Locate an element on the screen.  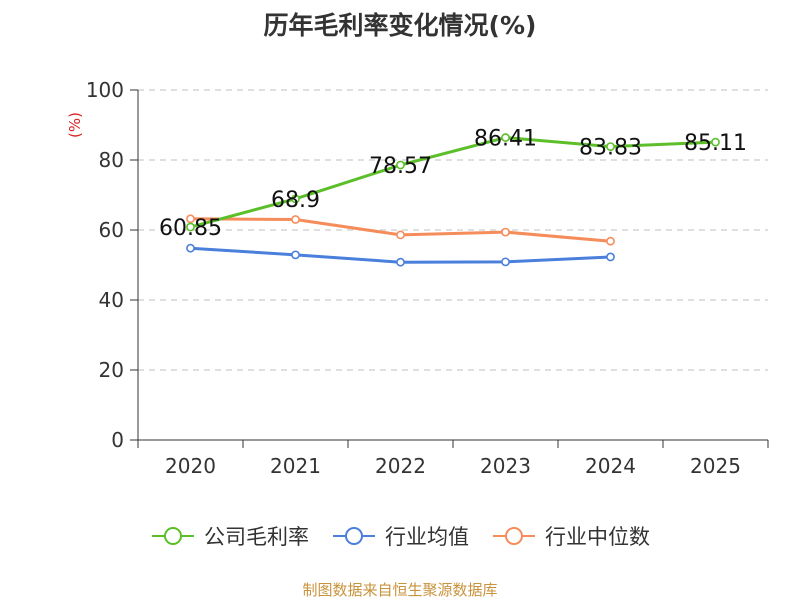
legend-label-company: 公司毛利率 is located at coordinates (256, 537).